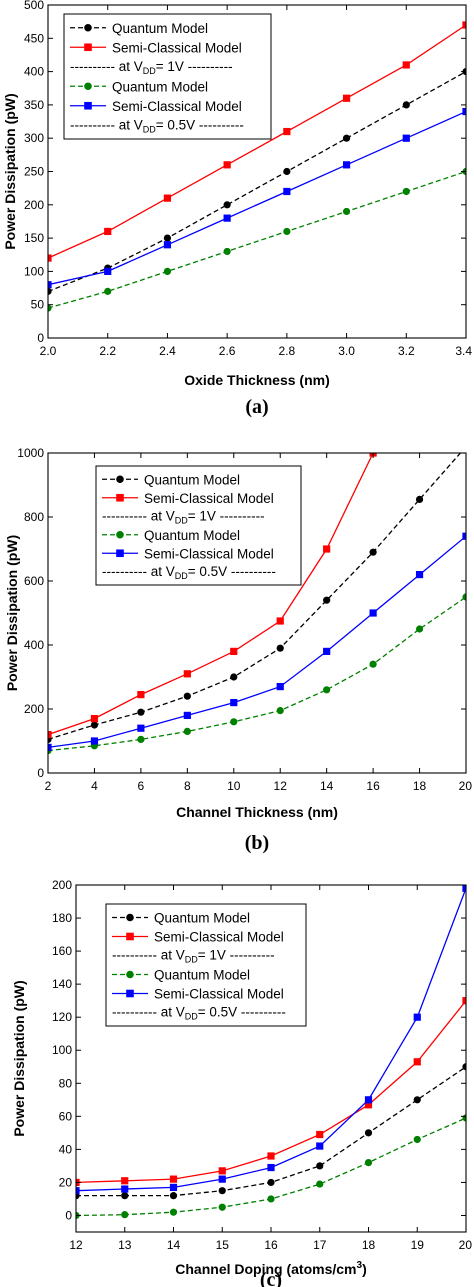  What do you see at coordinates (30, 453) in the screenshot?
I see `y-tick-label: 1000` at bounding box center [30, 453].